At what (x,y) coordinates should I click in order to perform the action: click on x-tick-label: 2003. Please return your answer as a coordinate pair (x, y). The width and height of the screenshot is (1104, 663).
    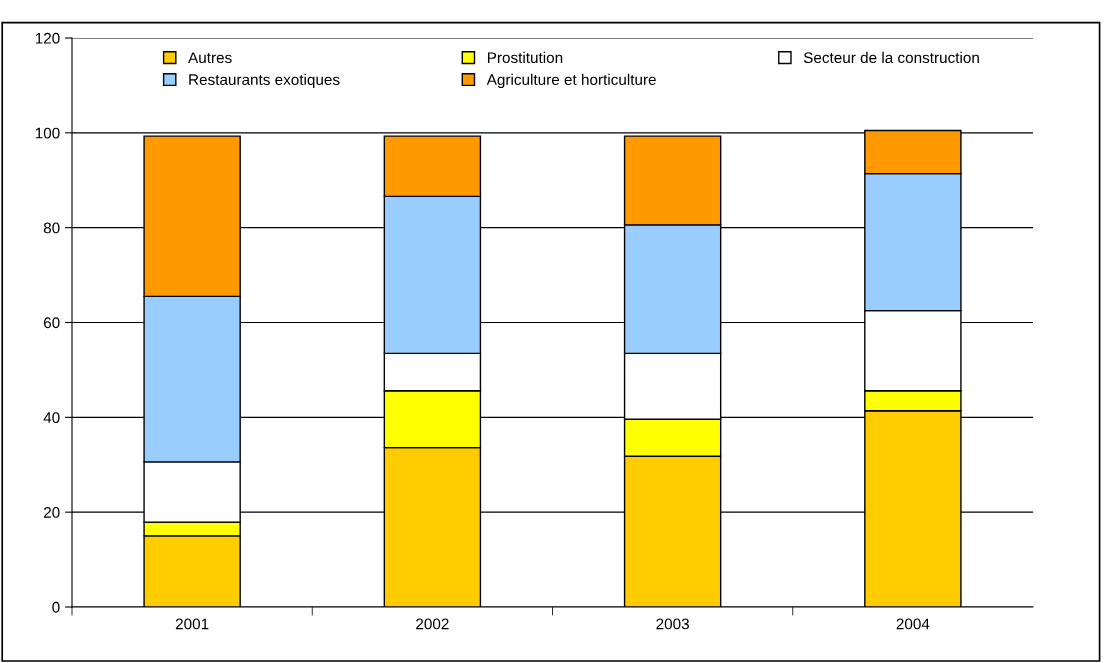
    Looking at the image, I should click on (672, 624).